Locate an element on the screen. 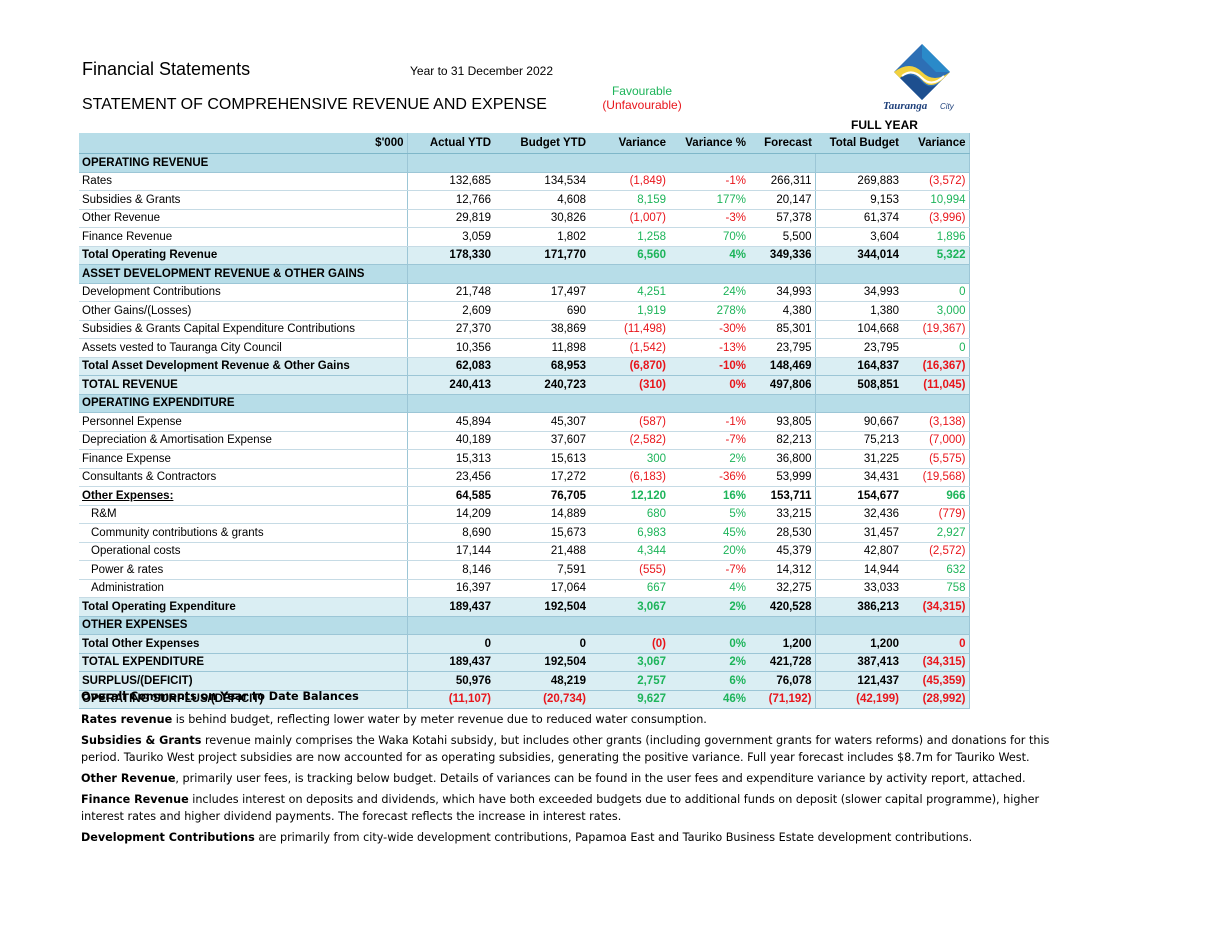 This screenshot has height=939, width=1215. row-label: Power & rates is located at coordinates (243, 570).